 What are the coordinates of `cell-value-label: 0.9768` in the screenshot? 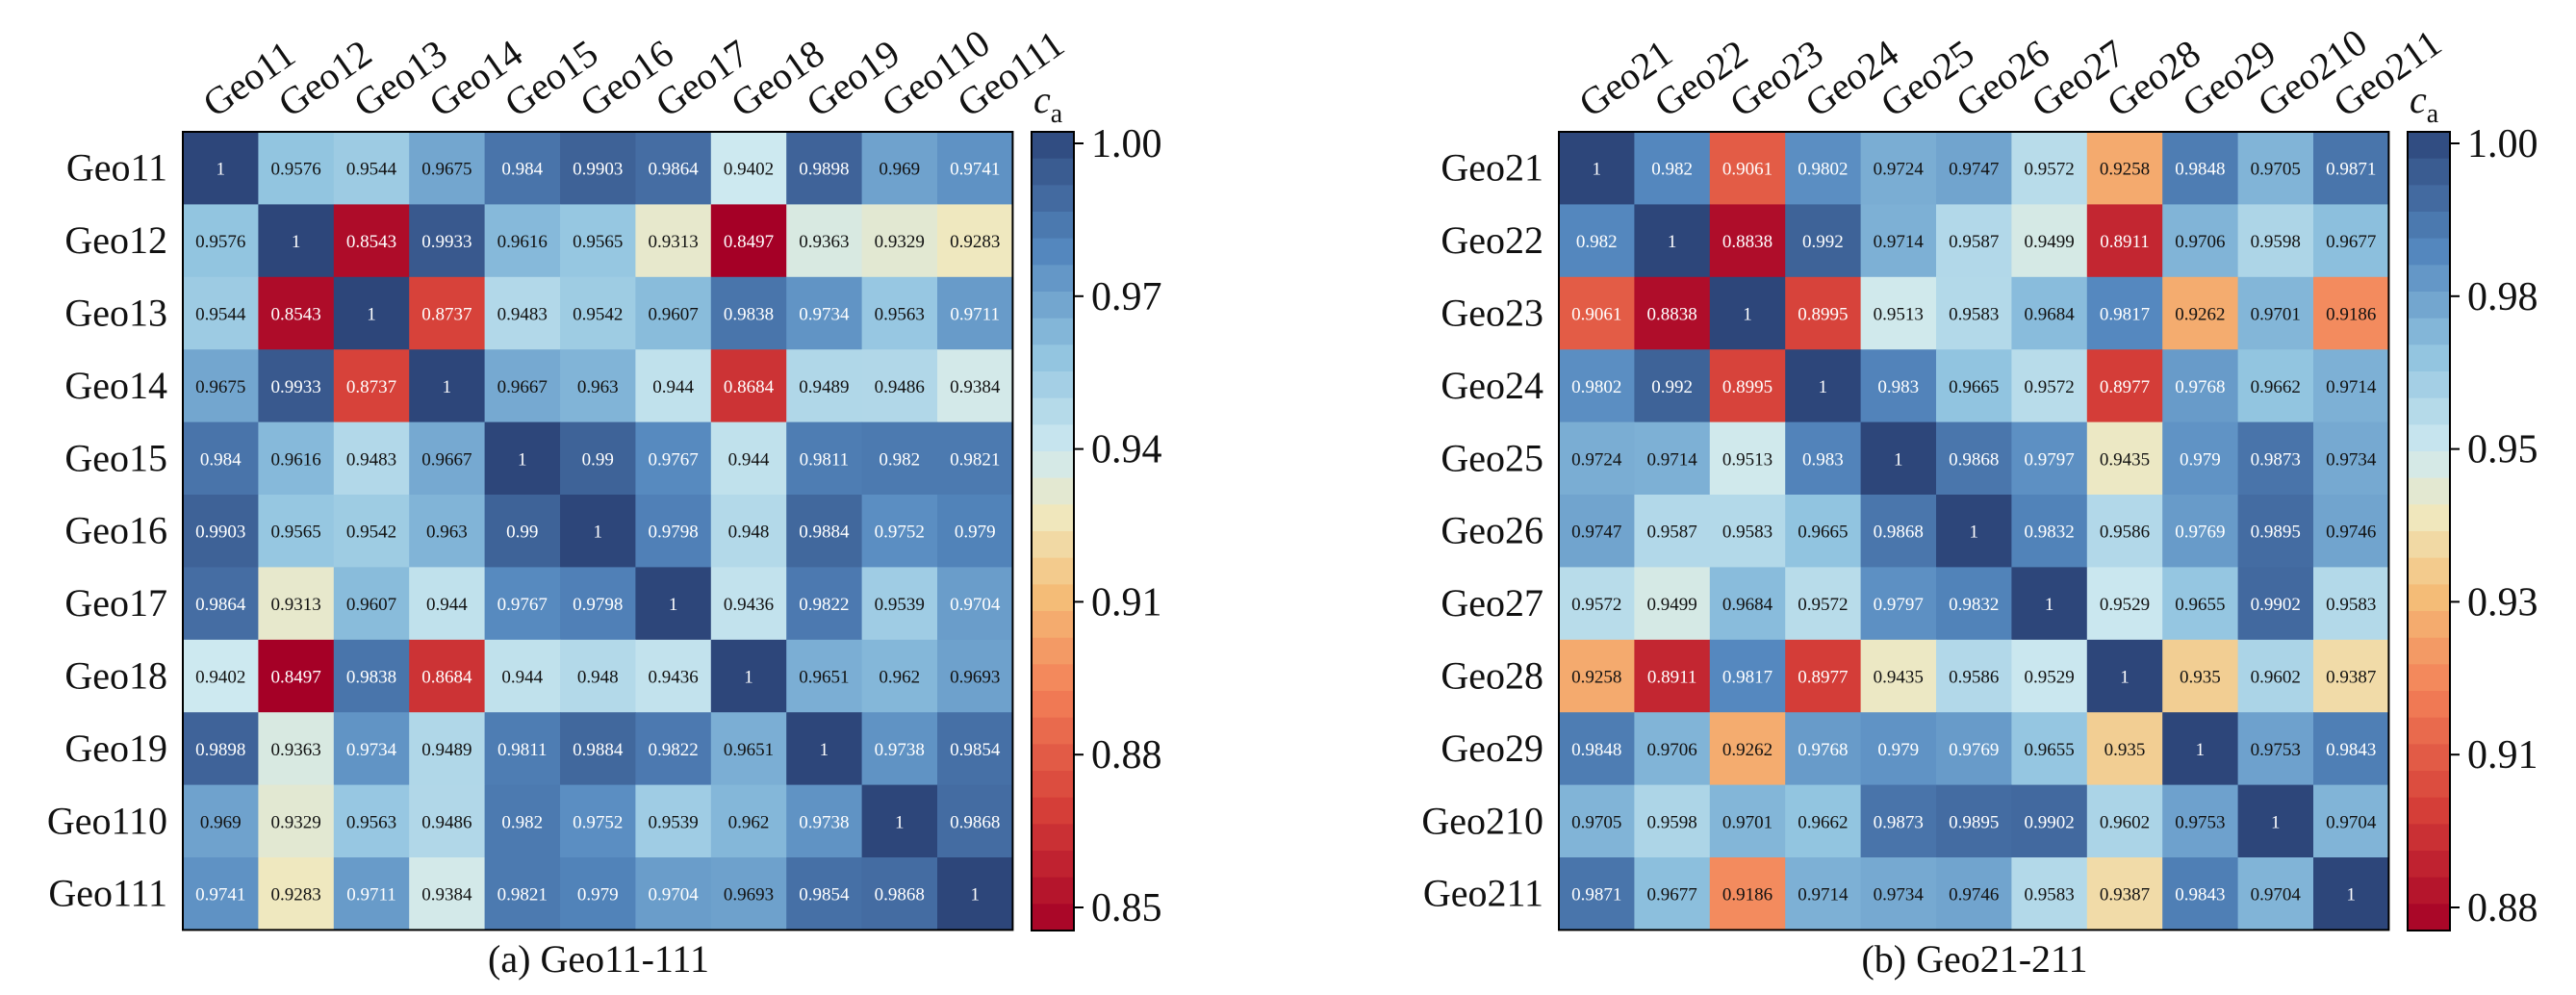 It's located at (1823, 750).